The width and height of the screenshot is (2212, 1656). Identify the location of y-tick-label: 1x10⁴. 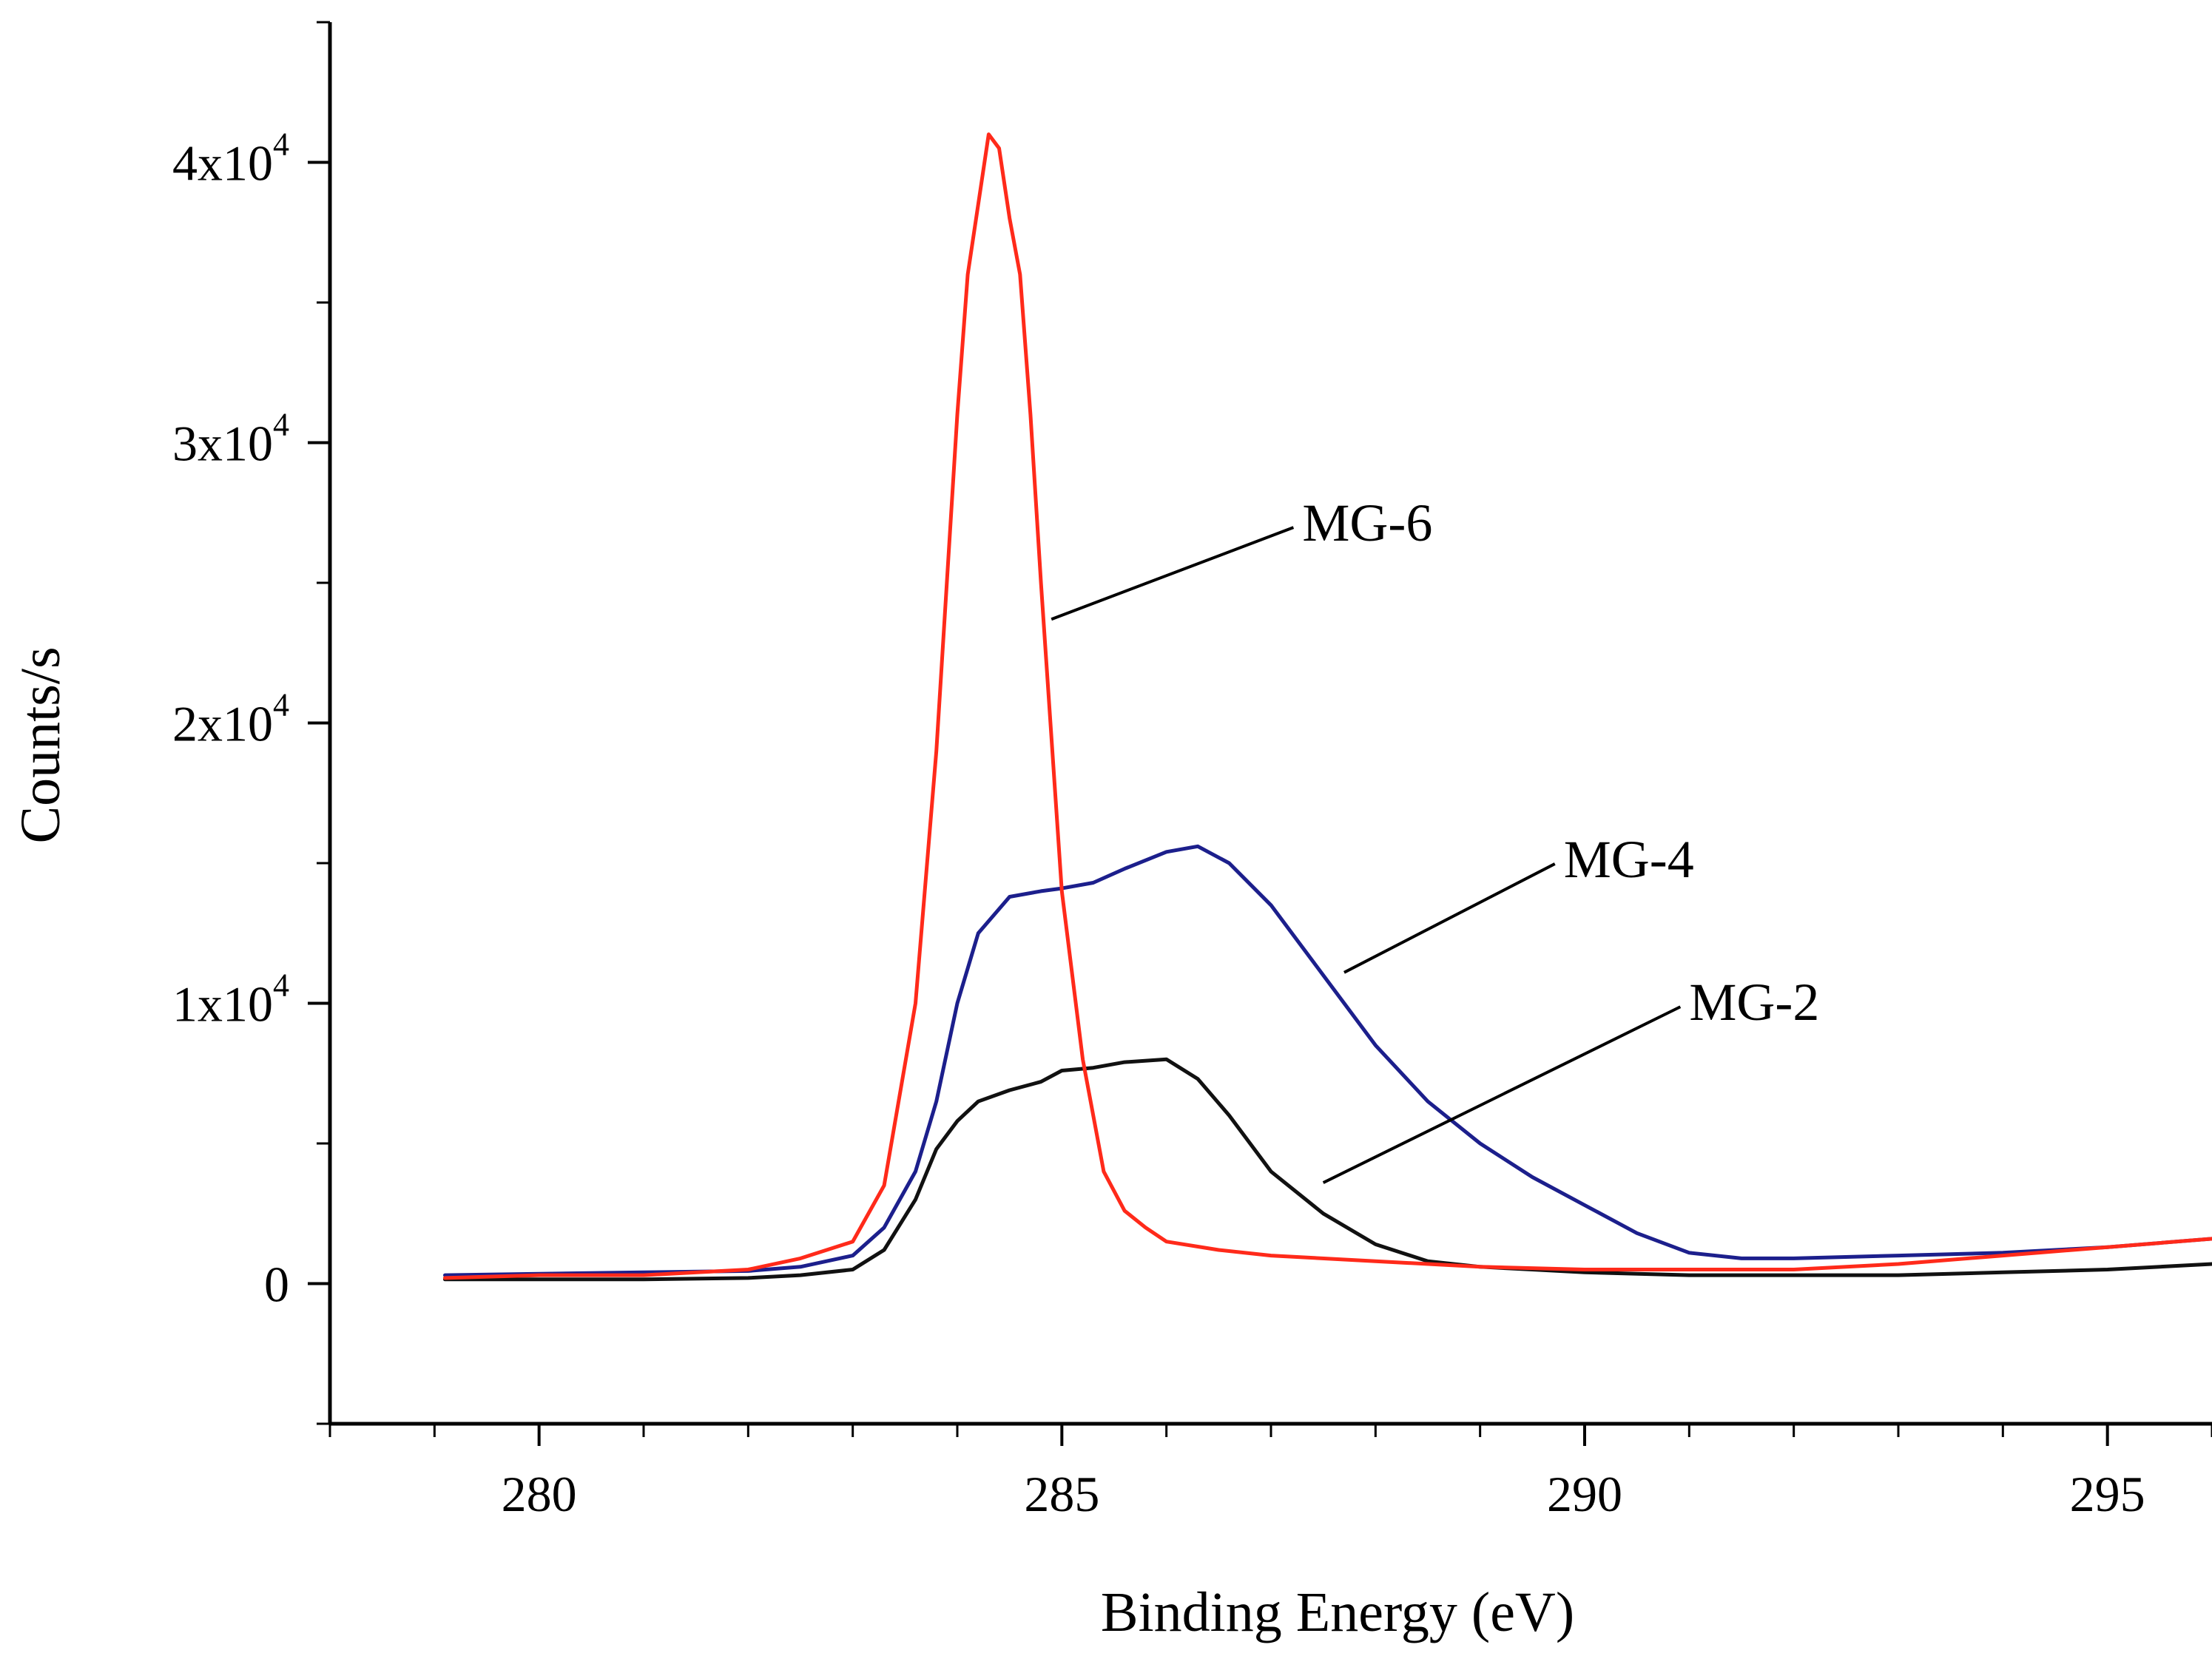
(230, 1000).